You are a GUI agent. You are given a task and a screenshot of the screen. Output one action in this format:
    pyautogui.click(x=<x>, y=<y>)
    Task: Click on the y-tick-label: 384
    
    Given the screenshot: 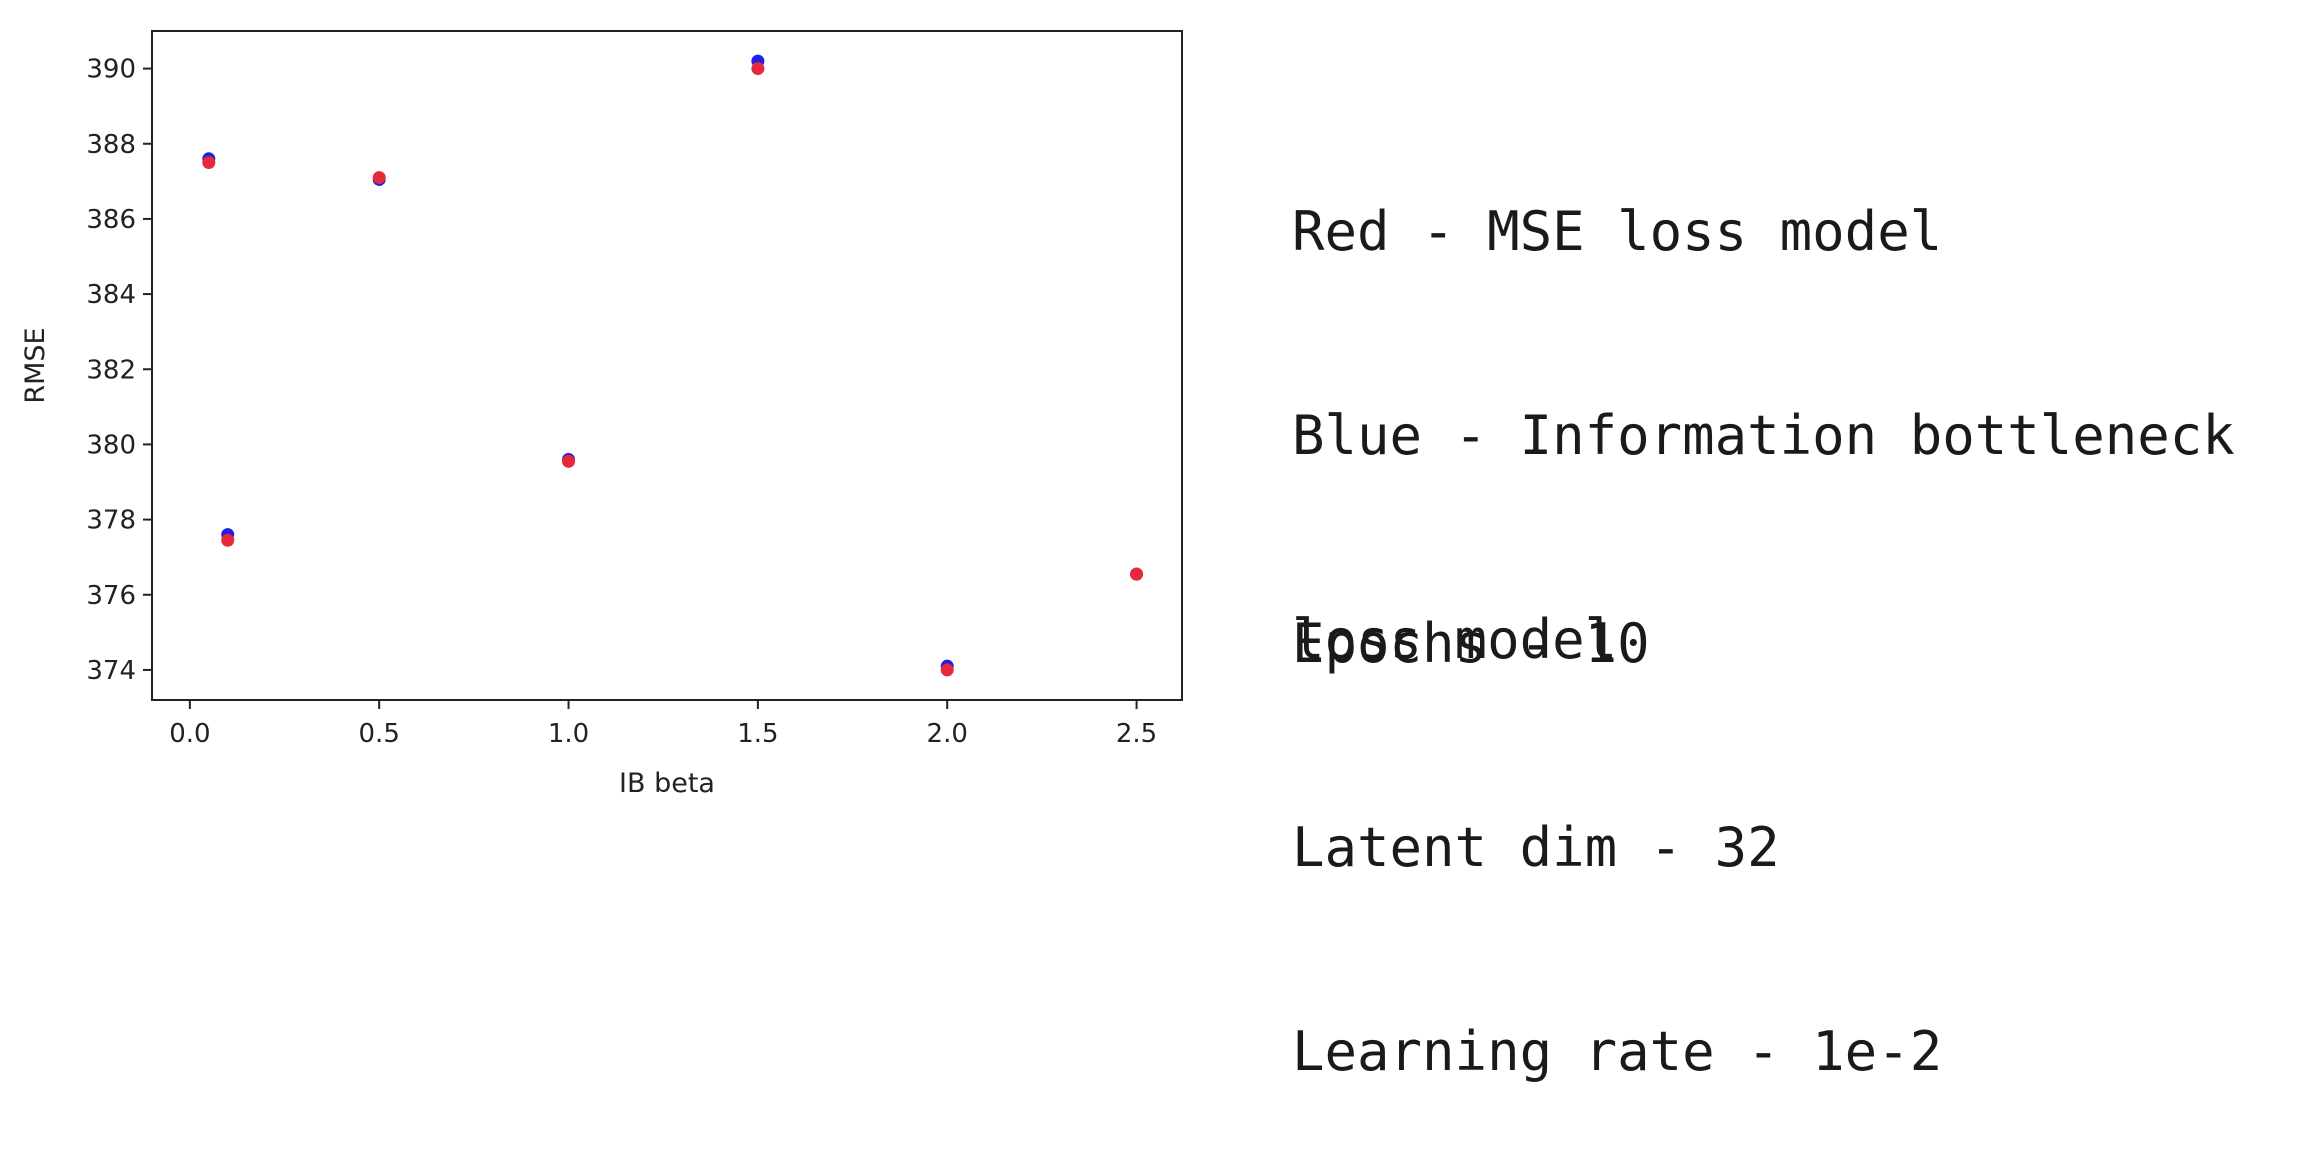 What is the action you would take?
    pyautogui.click(x=111, y=295)
    